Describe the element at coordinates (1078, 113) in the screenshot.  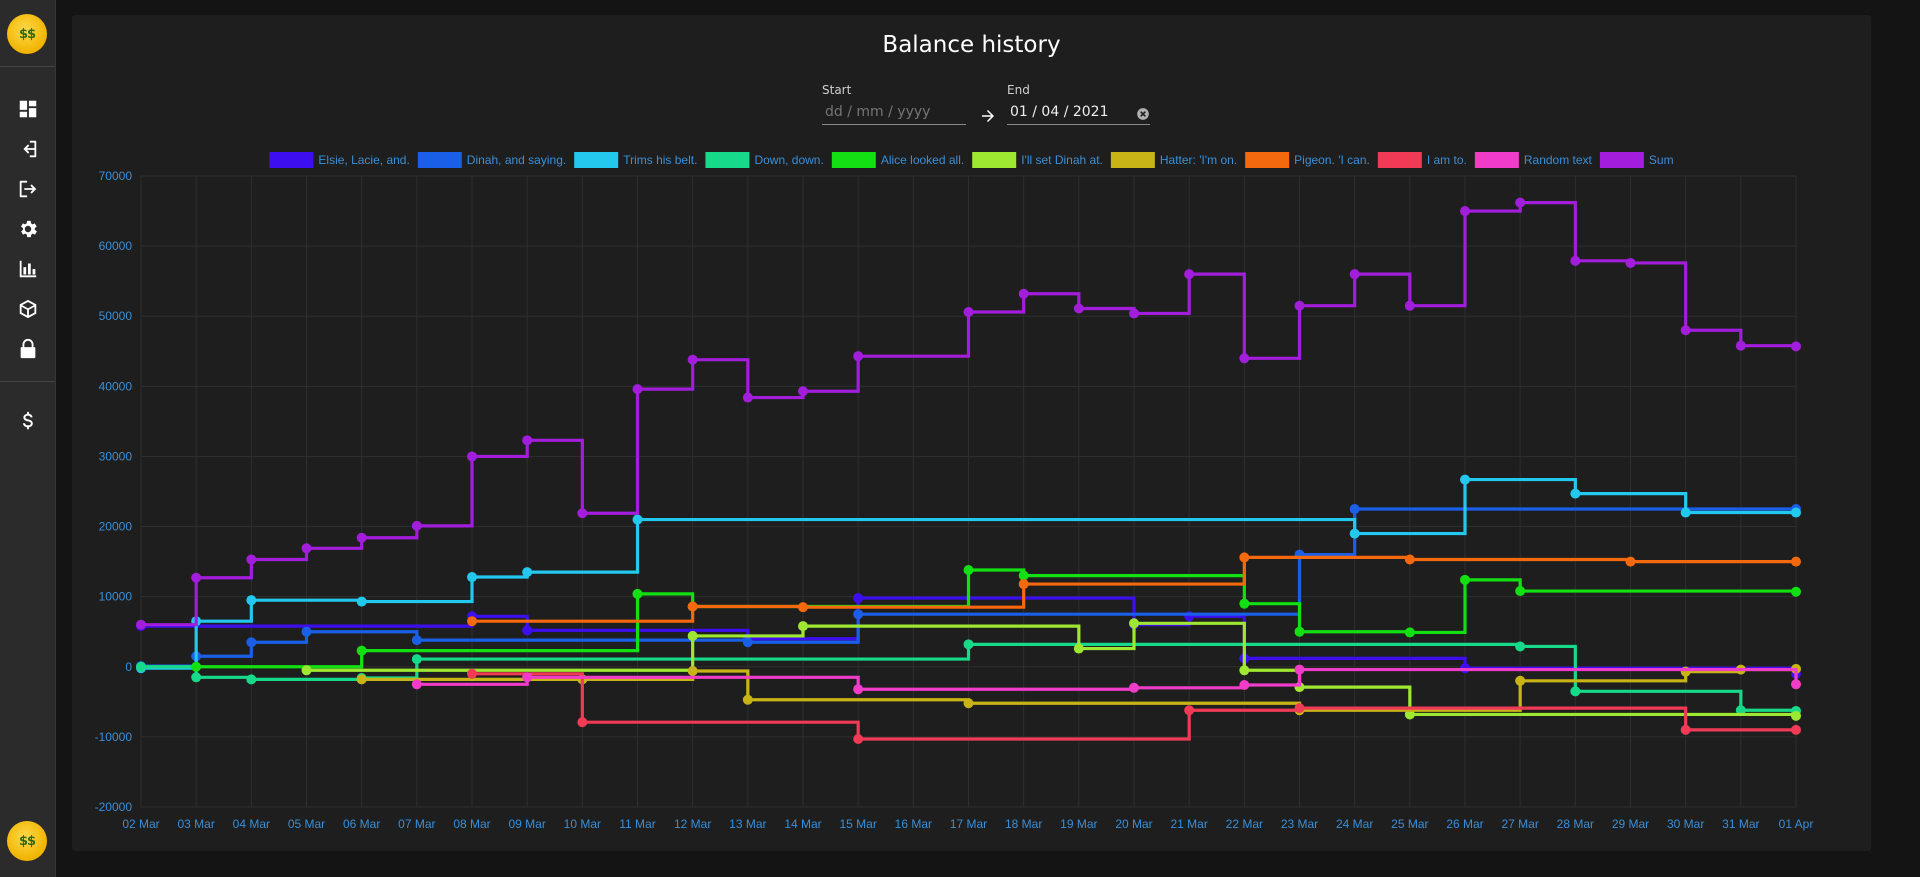
I see `end-date-input` at that location.